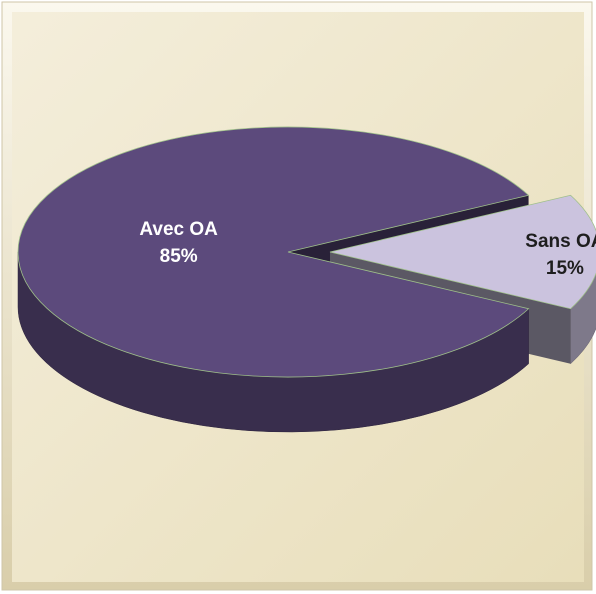 The image size is (596, 594). Describe the element at coordinates (565, 268) in the screenshot. I see `slice-value-label: 15%` at that location.